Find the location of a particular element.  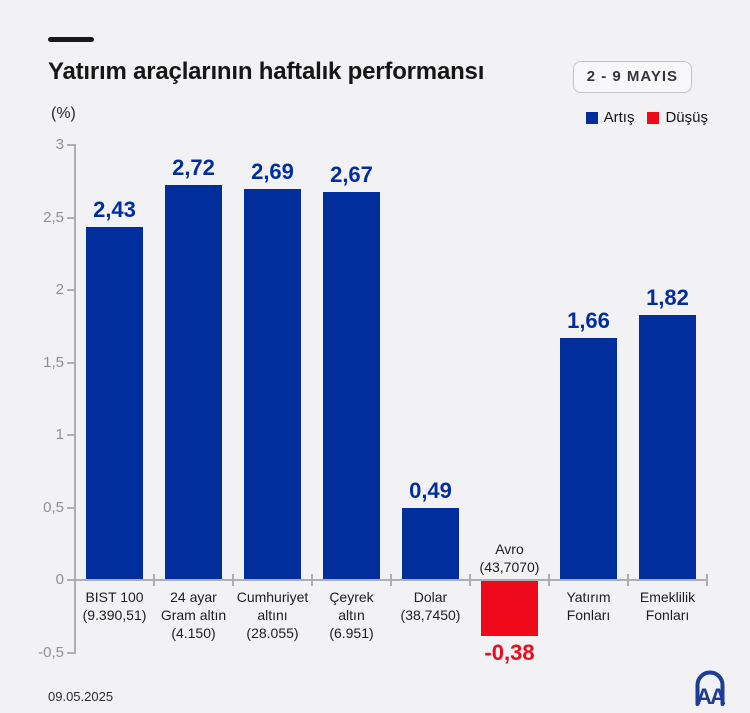

category-label: Yatırım Fonları is located at coordinates (589, 606).